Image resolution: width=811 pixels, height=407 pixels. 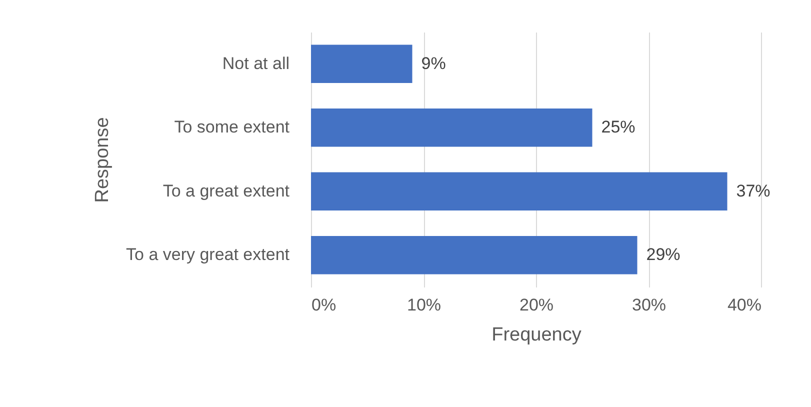 What do you see at coordinates (226, 190) in the screenshot?
I see `y-tick-label: To a great extent` at bounding box center [226, 190].